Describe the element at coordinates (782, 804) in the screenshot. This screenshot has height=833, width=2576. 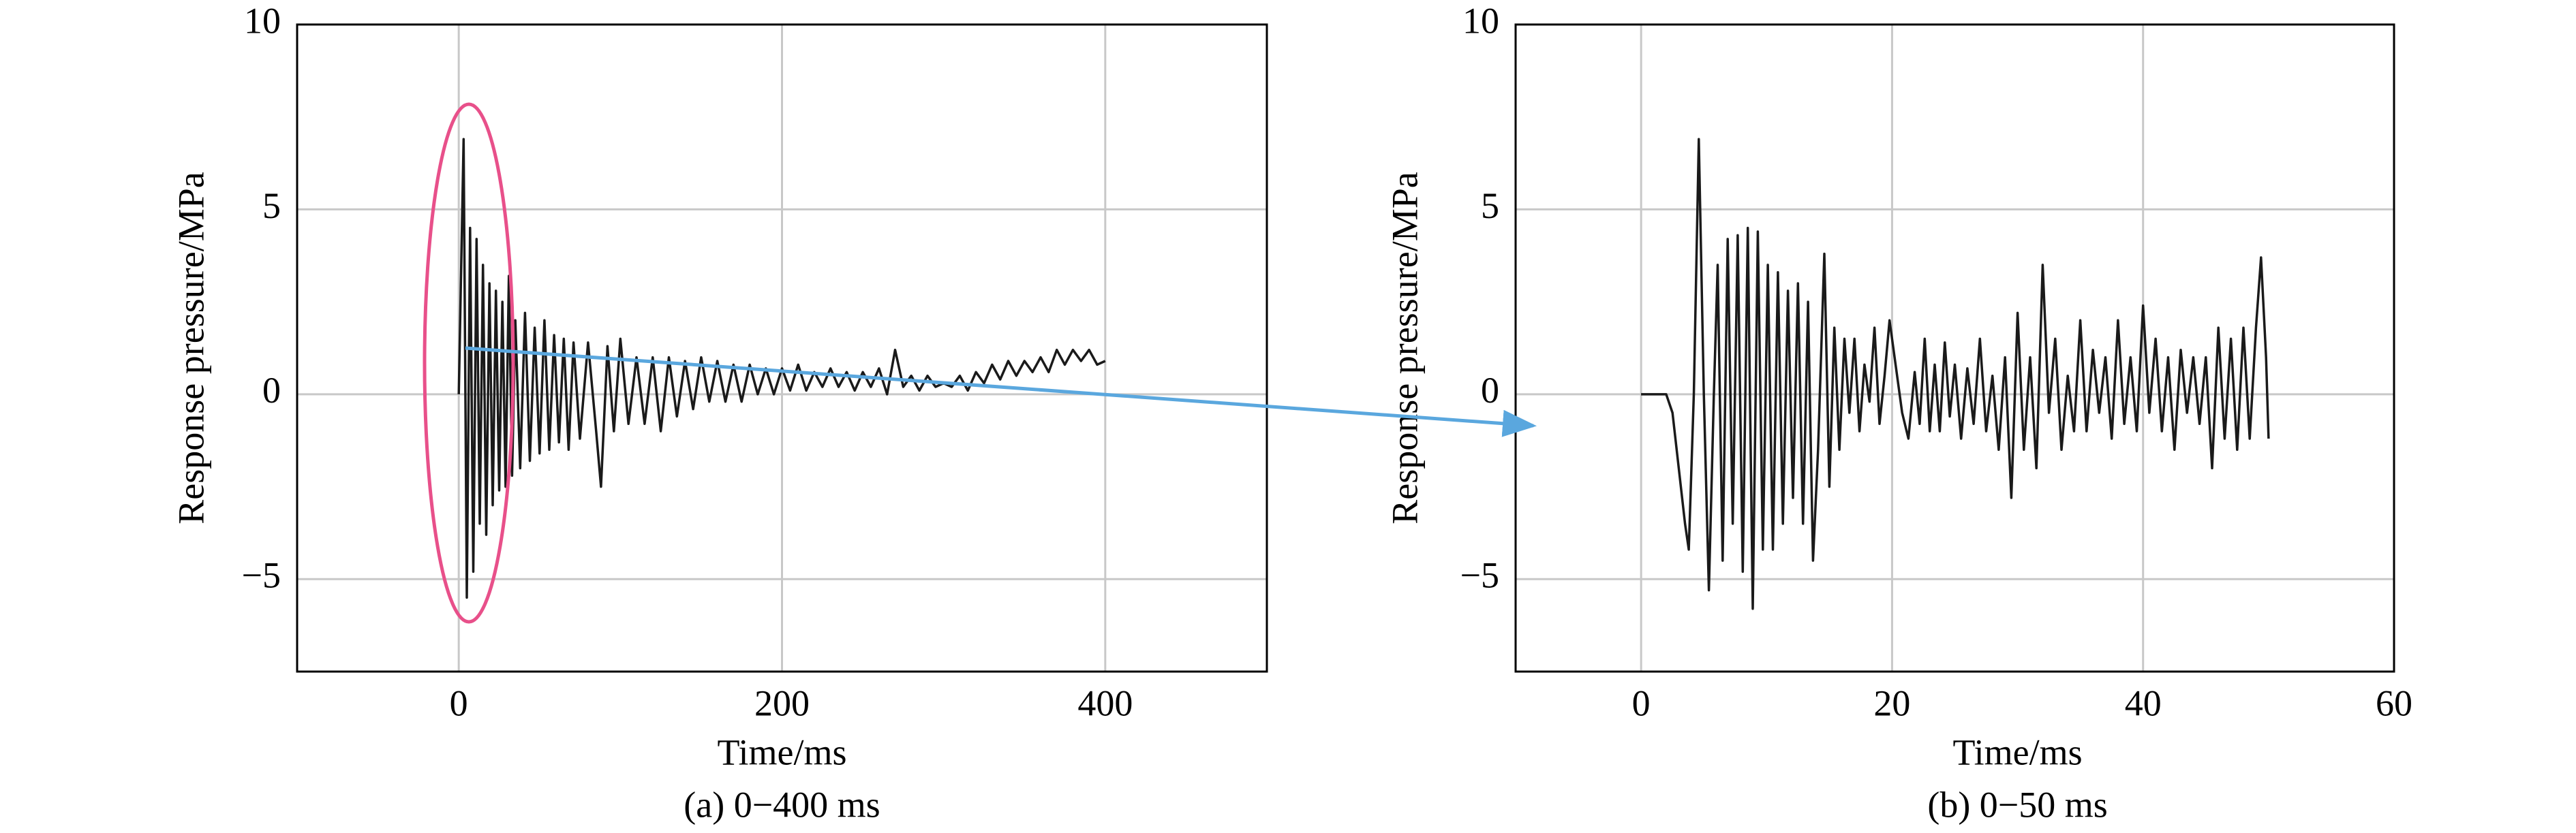
I see `caption: (a) 0−400 ms` at that location.